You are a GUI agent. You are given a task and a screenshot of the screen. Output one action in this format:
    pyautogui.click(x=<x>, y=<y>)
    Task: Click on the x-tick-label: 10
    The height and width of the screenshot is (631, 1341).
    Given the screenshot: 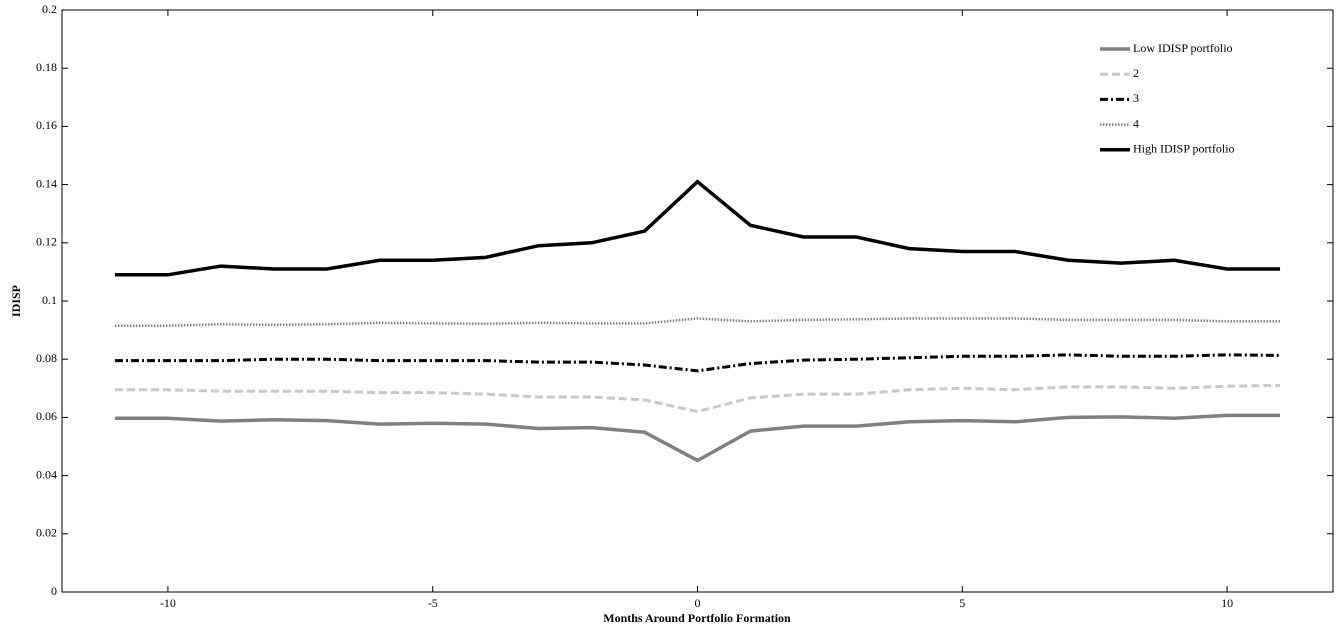 What is the action you would take?
    pyautogui.click(x=1227, y=603)
    